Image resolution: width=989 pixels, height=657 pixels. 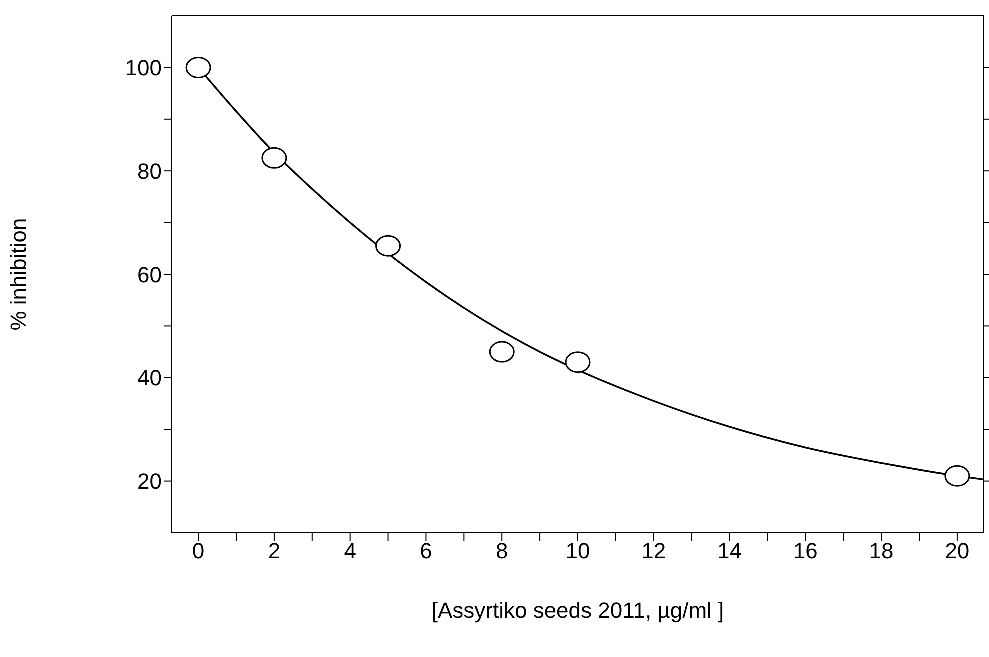 What do you see at coordinates (150, 171) in the screenshot?
I see `y-tick-label: 80` at bounding box center [150, 171].